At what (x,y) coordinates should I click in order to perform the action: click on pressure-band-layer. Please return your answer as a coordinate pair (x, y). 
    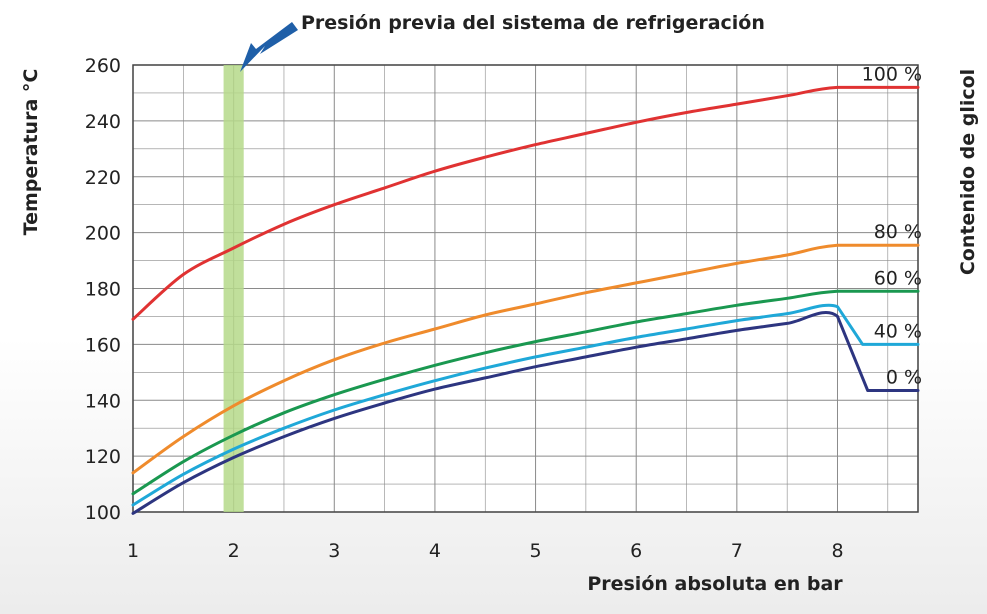
    Looking at the image, I should click on (233, 288).